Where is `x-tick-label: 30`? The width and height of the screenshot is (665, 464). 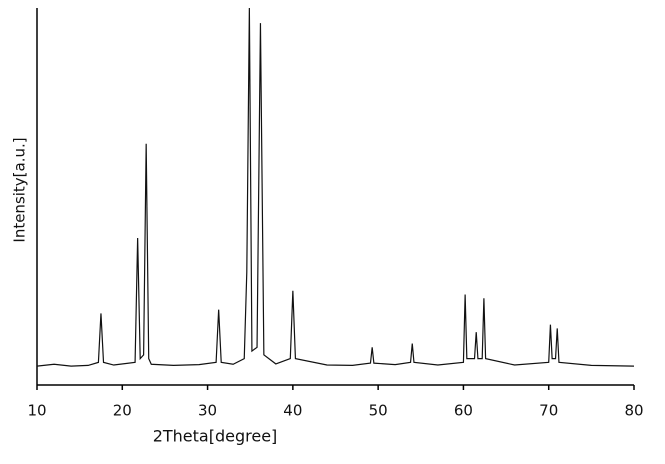
x-tick-label: 30 is located at coordinates (207, 411).